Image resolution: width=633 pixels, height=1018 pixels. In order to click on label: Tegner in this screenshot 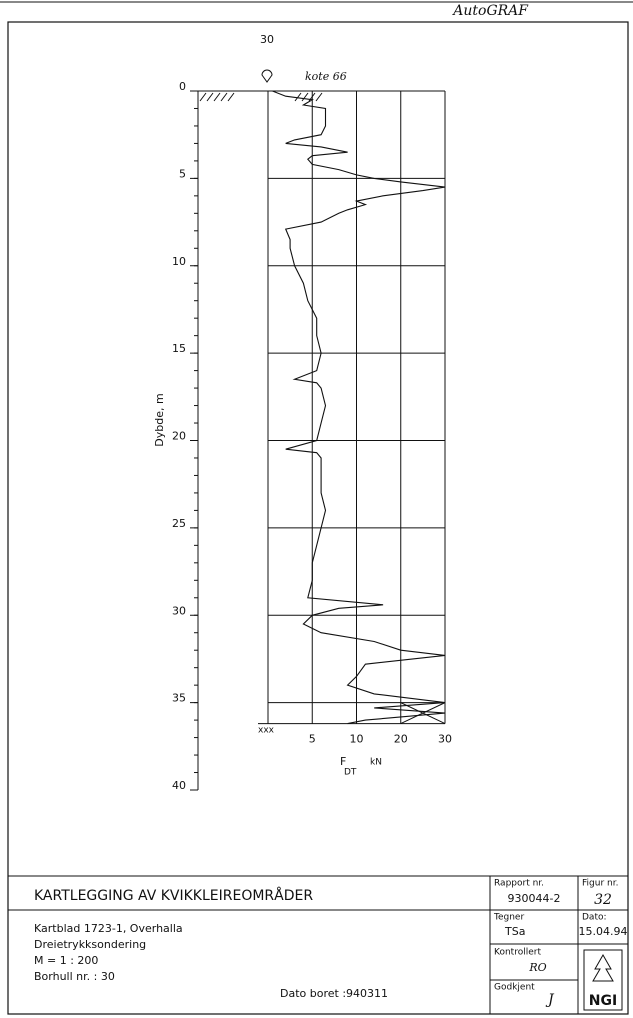, I will do `click(508, 918)`.